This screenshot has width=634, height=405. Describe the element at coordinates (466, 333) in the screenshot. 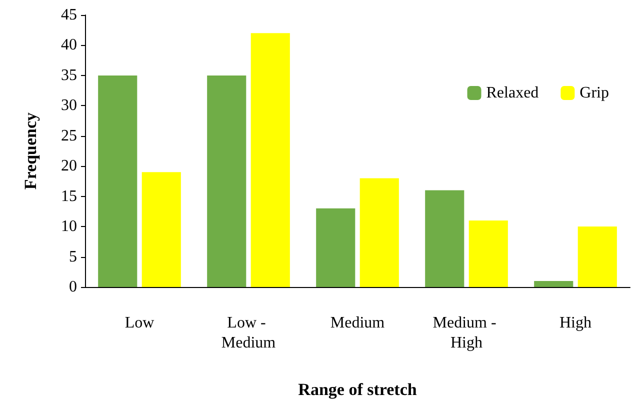

I see `x-tick-label: Medium - High` at that location.